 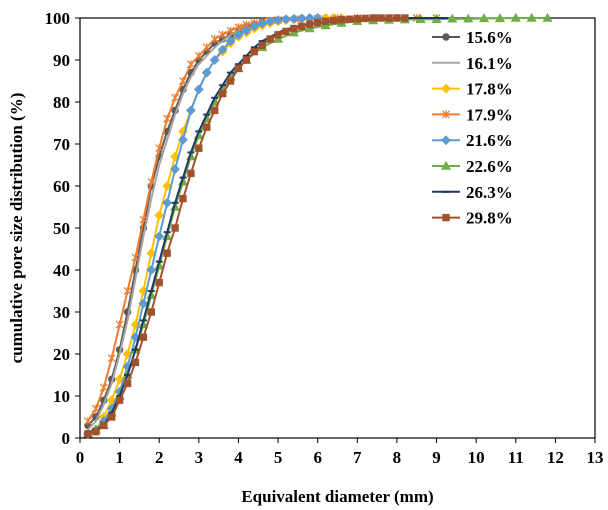 What do you see at coordinates (16, 228) in the screenshot?
I see `y-axis-title: cumulative pore size distribution (%)` at bounding box center [16, 228].